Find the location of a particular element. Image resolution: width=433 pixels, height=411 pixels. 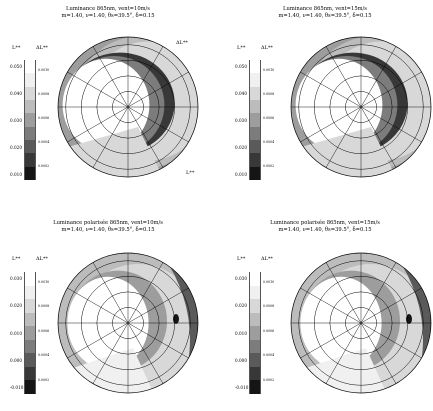

corner-label: ΔL** is located at coordinates (182, 43).